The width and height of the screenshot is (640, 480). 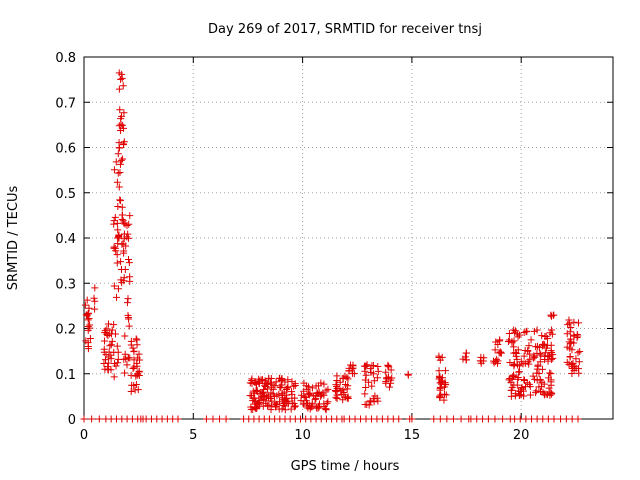 What do you see at coordinates (65, 239) in the screenshot?
I see `y-tick-label: 0.4` at bounding box center [65, 239].